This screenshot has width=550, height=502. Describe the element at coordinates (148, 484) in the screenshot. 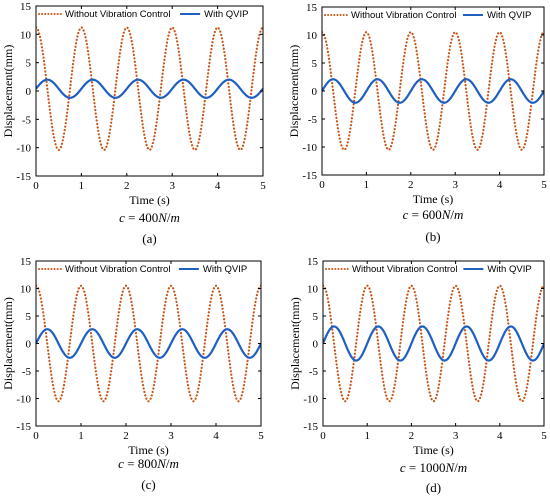

I see `panel-tag: (c)` at that location.